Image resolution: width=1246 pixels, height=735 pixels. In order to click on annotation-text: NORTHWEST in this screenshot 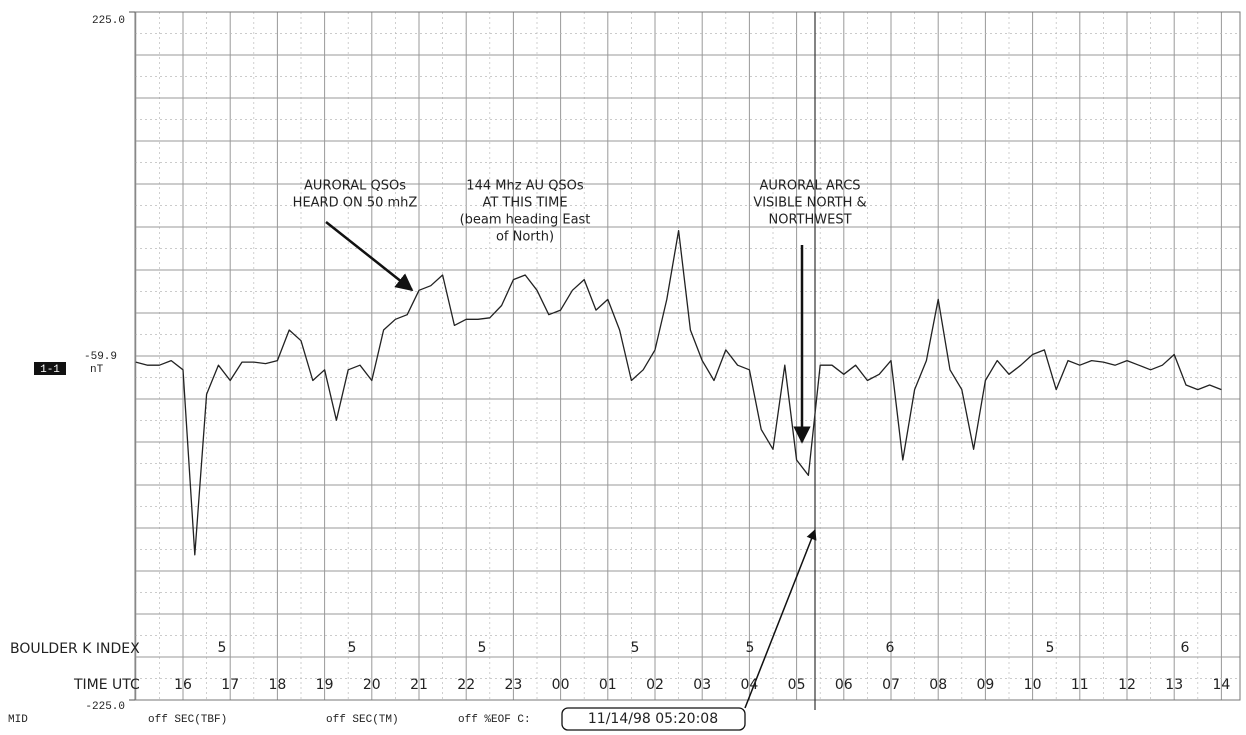, I will do `click(809, 220)`.